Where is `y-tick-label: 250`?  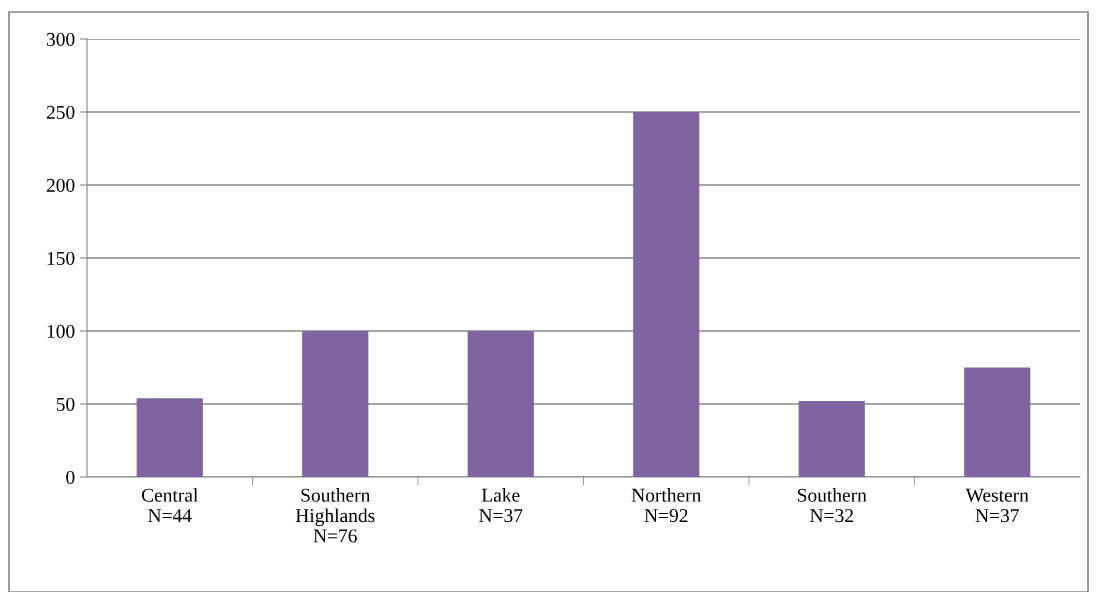 y-tick-label: 250 is located at coordinates (60, 112).